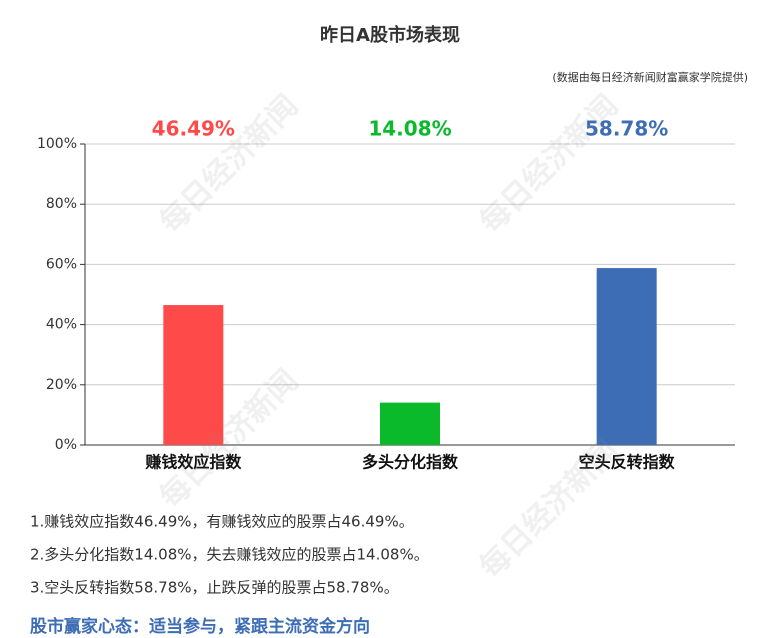 The height and width of the screenshot is (638, 780). What do you see at coordinates (650, 77) in the screenshot?
I see `chart-subtitle: (数据由每日经济新闻财富赢家学院提供)` at bounding box center [650, 77].